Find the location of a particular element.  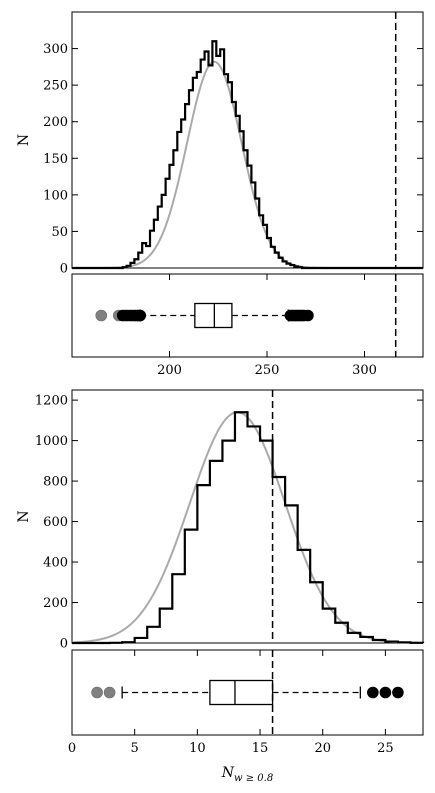

xlabel-subscript: w ≥ 0.8 is located at coordinates (253, 778).